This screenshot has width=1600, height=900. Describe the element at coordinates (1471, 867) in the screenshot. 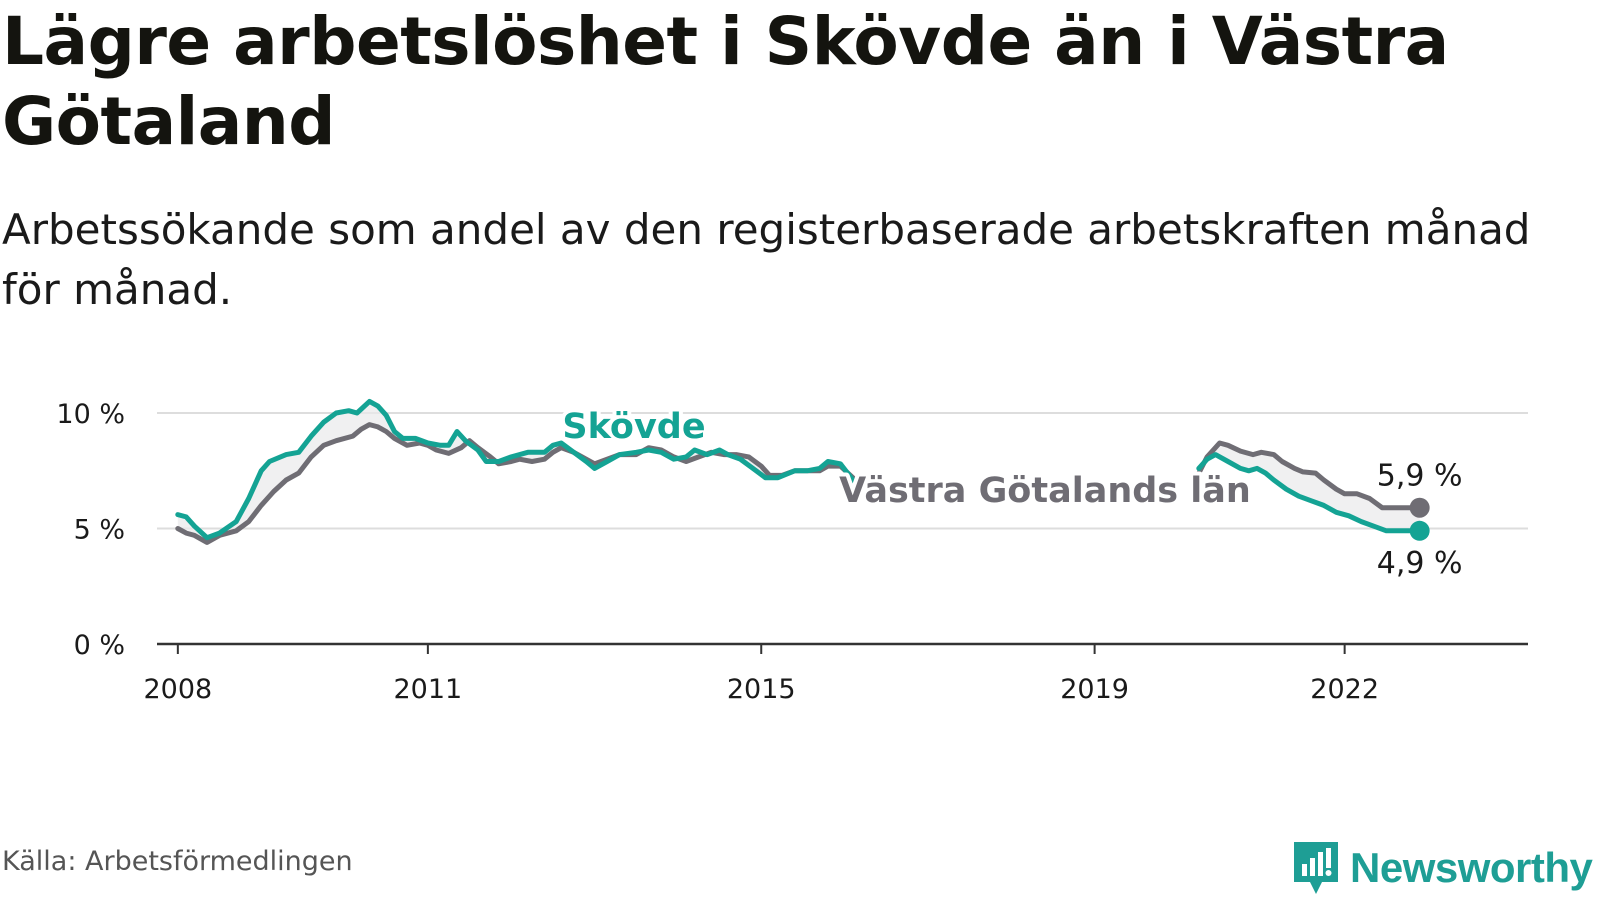

I see `newsworthy-logo-text: Newsworthy` at that location.